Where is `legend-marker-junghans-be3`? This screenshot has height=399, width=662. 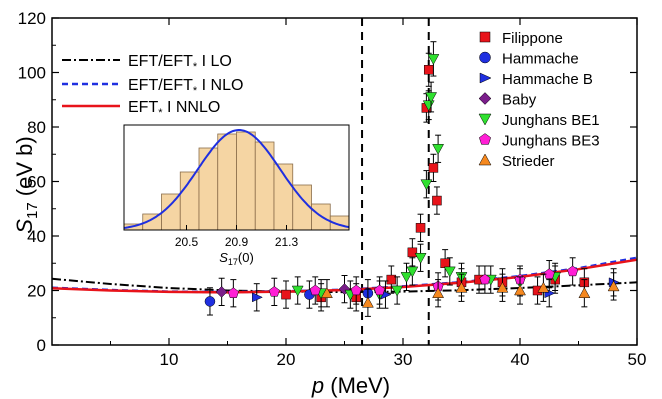 legend-marker-junghans-be3 is located at coordinates (485, 139).